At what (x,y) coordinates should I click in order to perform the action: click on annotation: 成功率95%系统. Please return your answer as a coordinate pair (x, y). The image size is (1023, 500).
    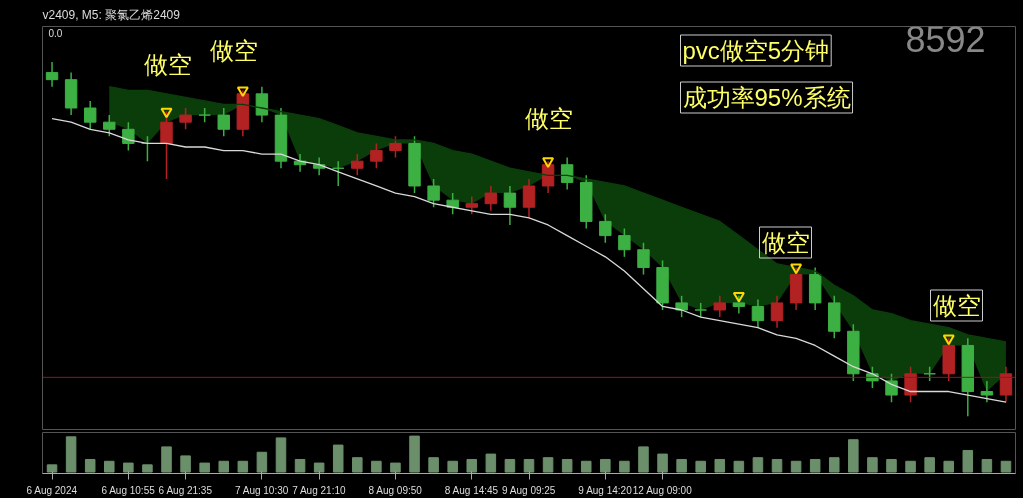
    Looking at the image, I should click on (766, 97).